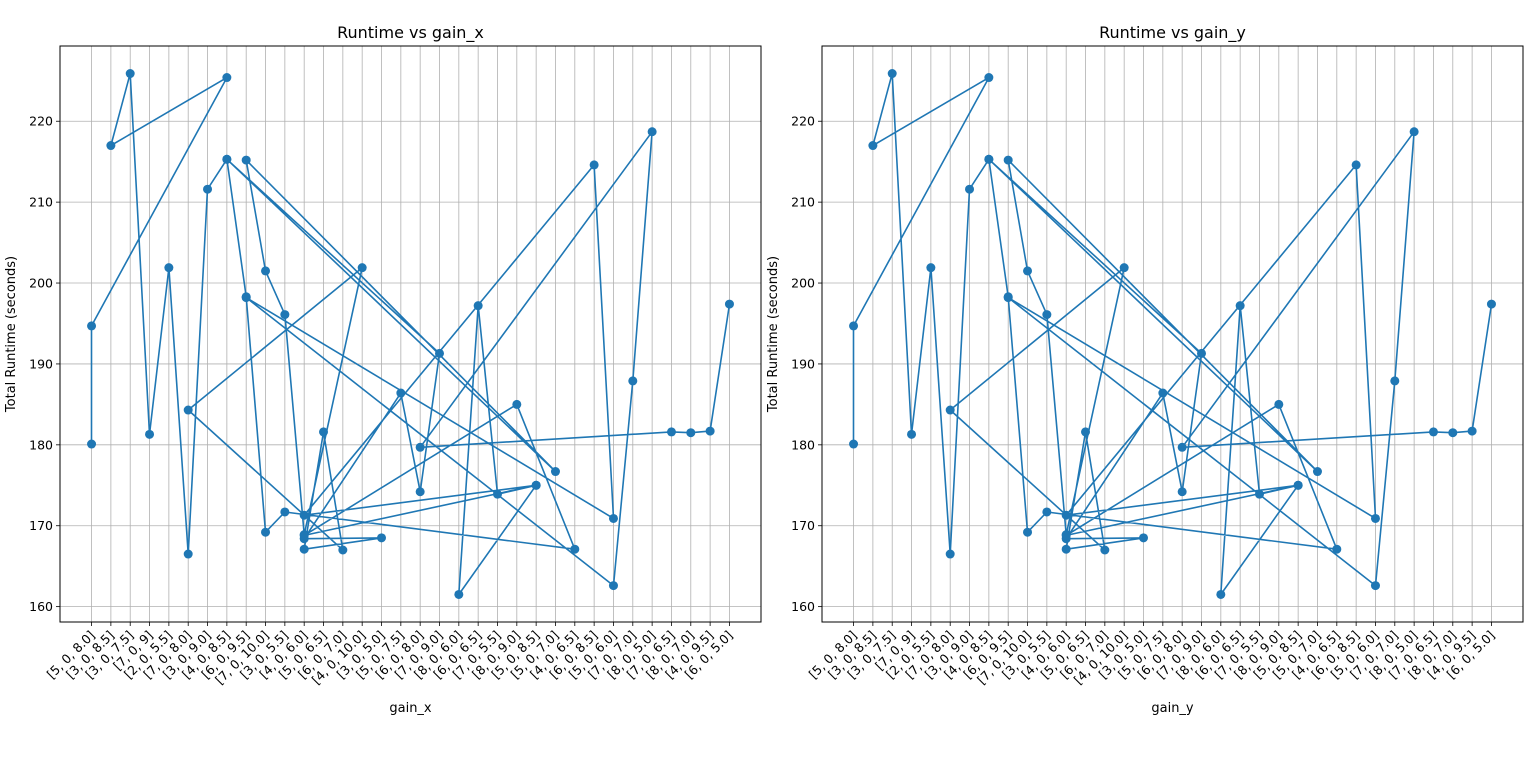  Describe the element at coordinates (41, 363) in the screenshot. I see `y-tick-label: 190` at that location.